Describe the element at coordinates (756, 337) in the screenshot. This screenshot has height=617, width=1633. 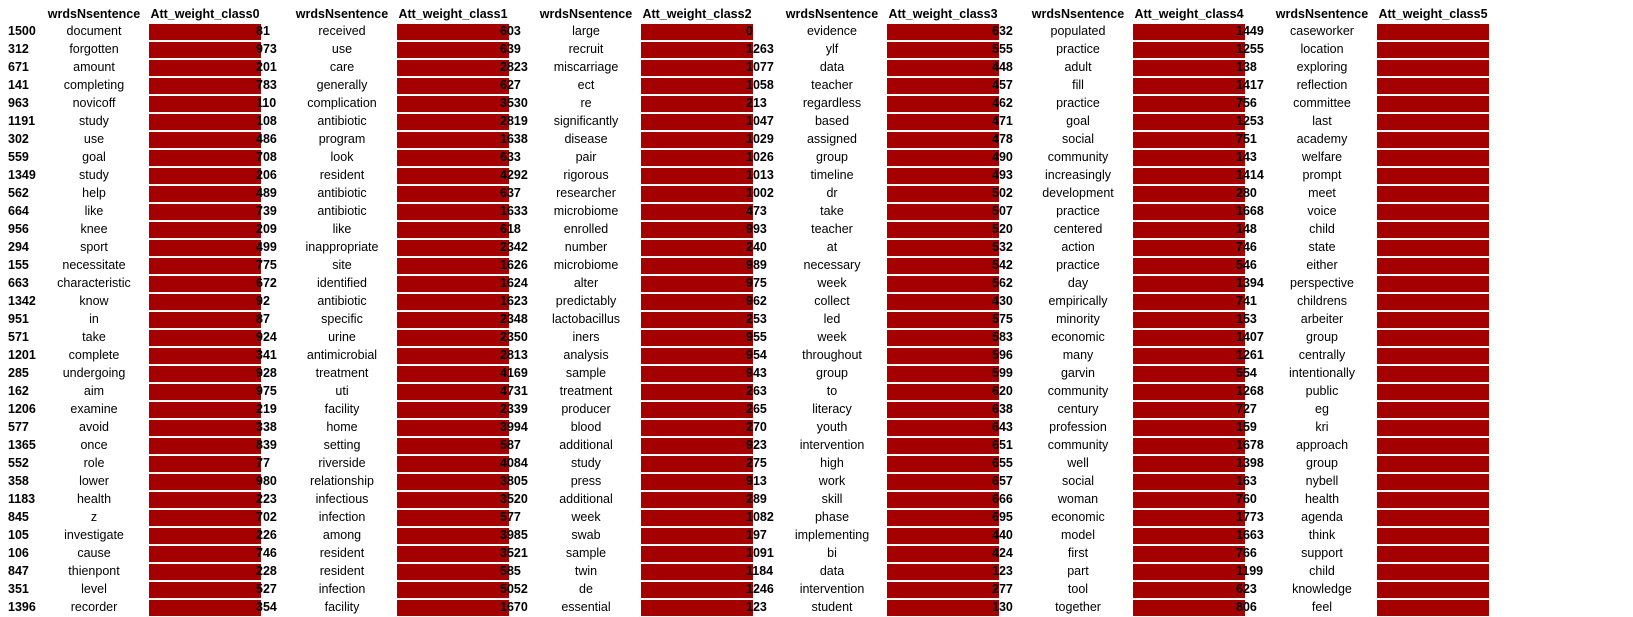
I see `row-index: 955` at that location.